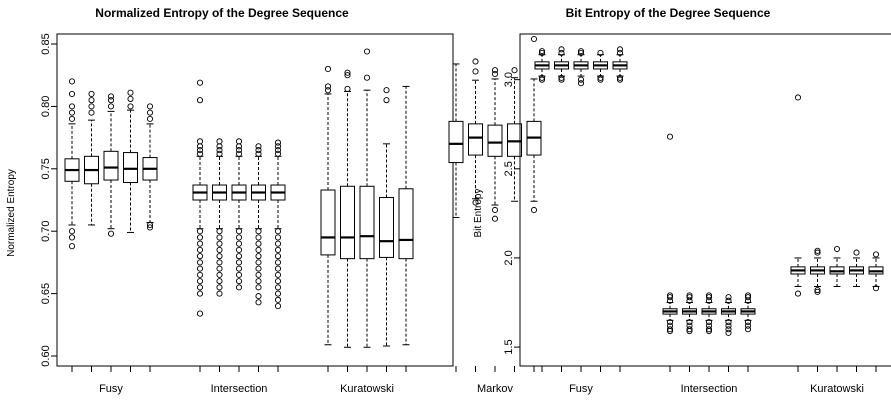 The width and height of the screenshot is (891, 402). What do you see at coordinates (511, 213) in the screenshot?
I see `y-axis: 1.5 2.0 2.5 3.0` at bounding box center [511, 213].